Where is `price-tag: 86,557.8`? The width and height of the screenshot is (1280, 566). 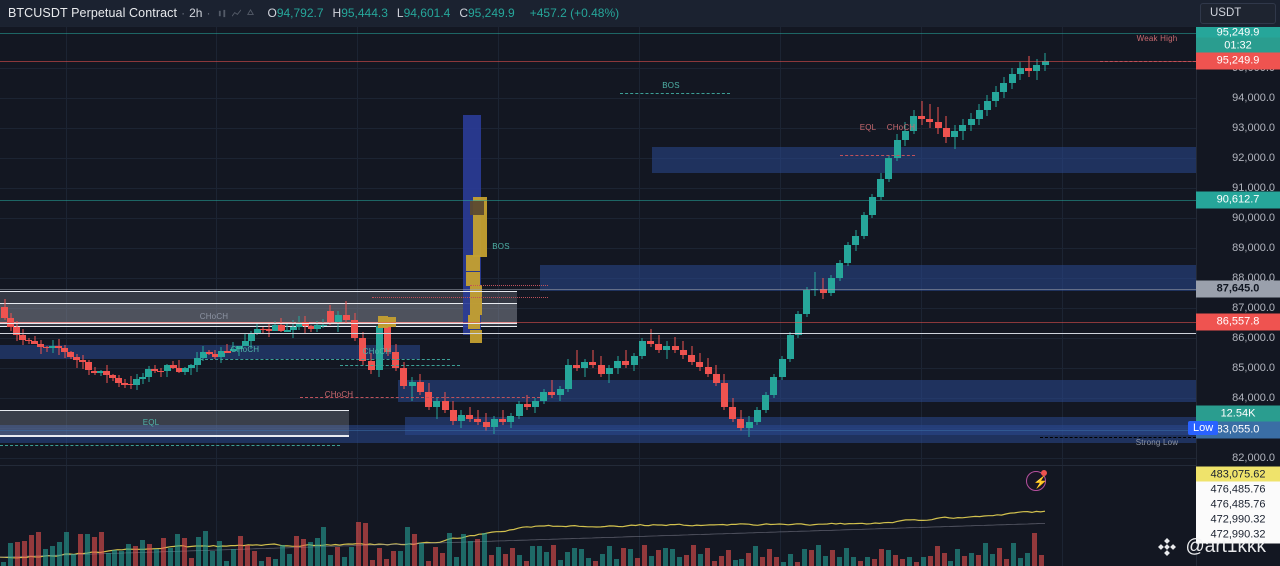
price-tag: 86,557.8 is located at coordinates (1238, 322).